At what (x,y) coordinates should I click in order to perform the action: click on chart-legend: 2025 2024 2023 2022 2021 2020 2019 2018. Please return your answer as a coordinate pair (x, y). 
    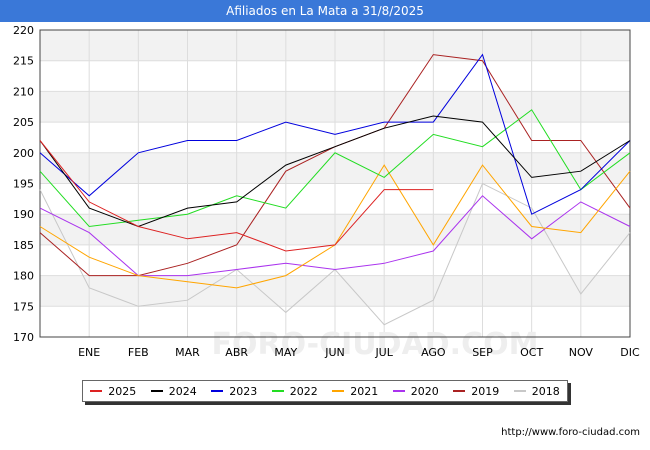
    Looking at the image, I should click on (325, 391).